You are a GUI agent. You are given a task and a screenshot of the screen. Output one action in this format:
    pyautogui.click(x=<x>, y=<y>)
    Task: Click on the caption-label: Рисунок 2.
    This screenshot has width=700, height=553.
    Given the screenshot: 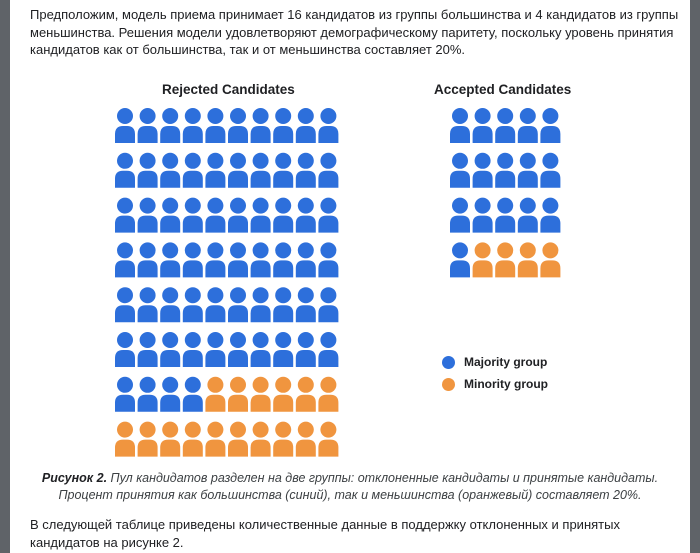 What is the action you would take?
    pyautogui.click(x=74, y=478)
    